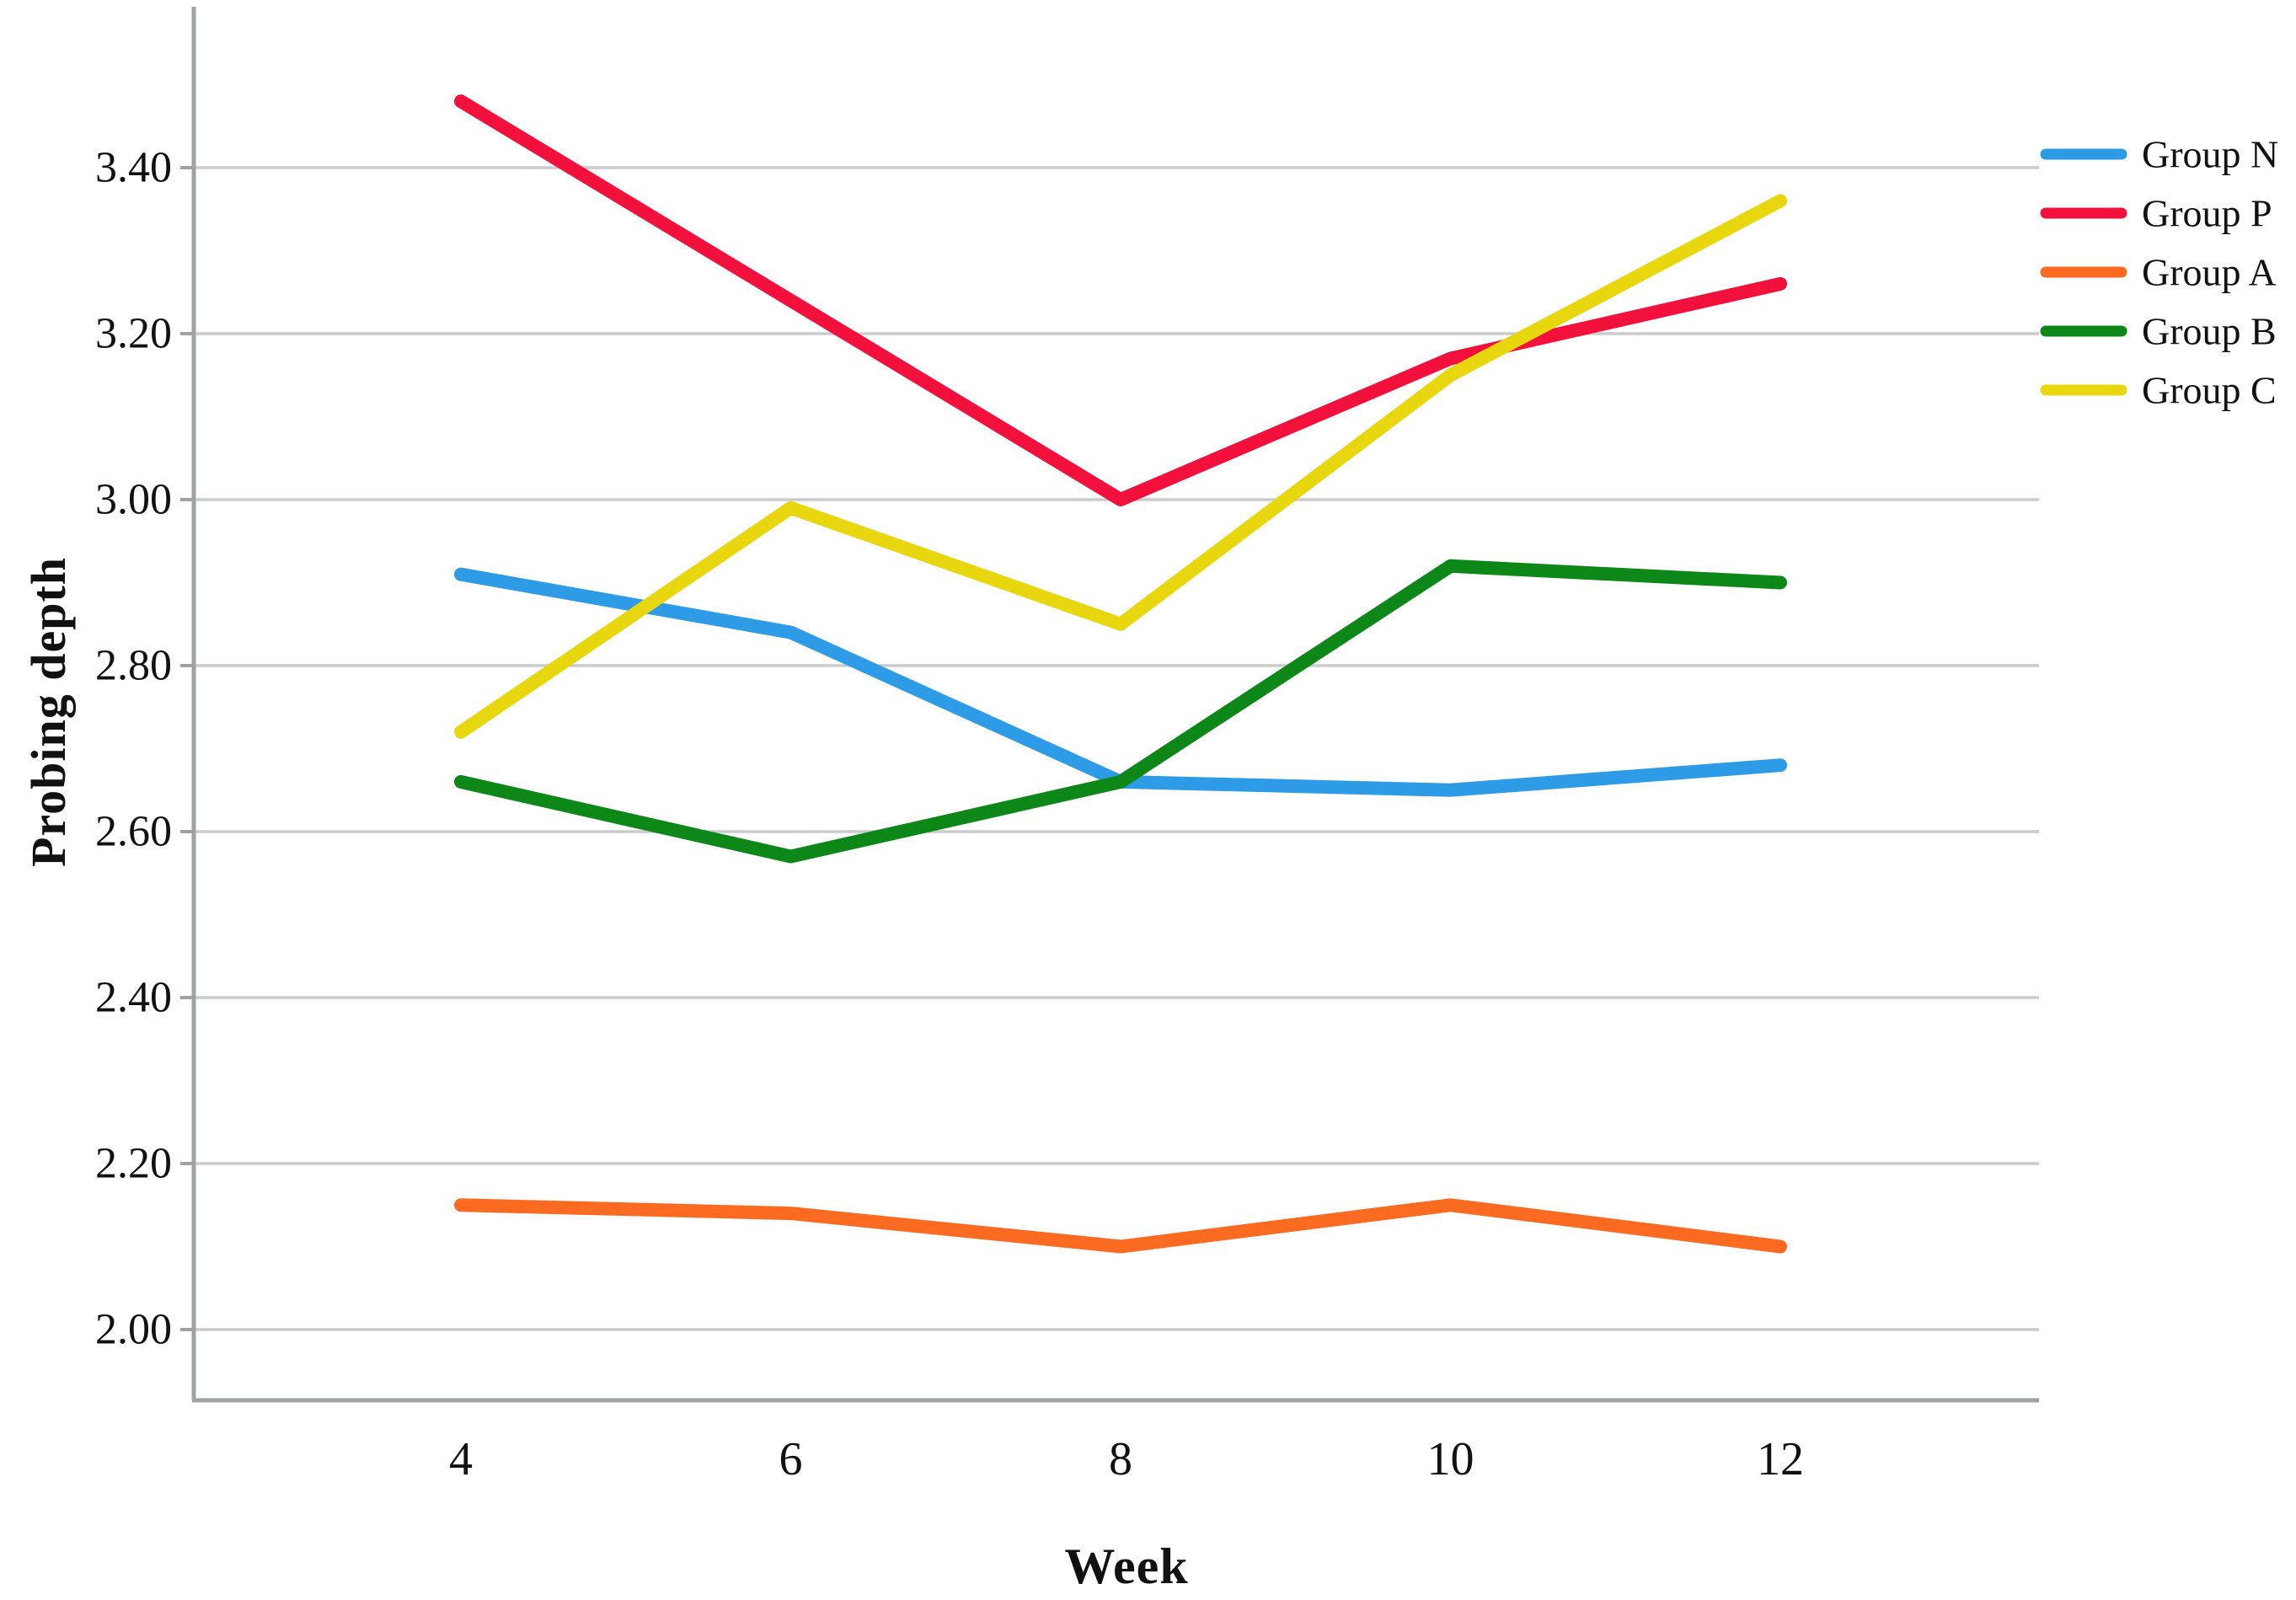  I want to click on legend-label: Group C, so click(2209, 390).